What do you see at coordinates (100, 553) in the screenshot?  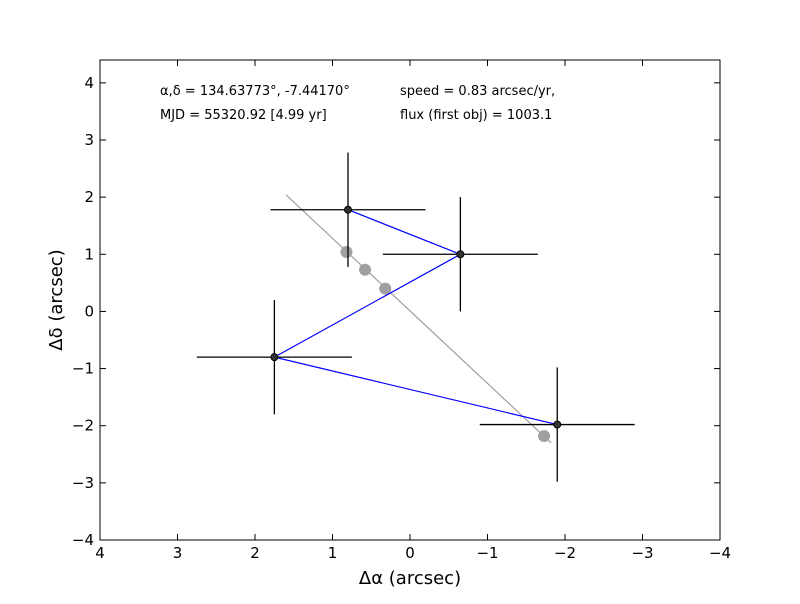 I see `x-tick-label: 4` at bounding box center [100, 553].